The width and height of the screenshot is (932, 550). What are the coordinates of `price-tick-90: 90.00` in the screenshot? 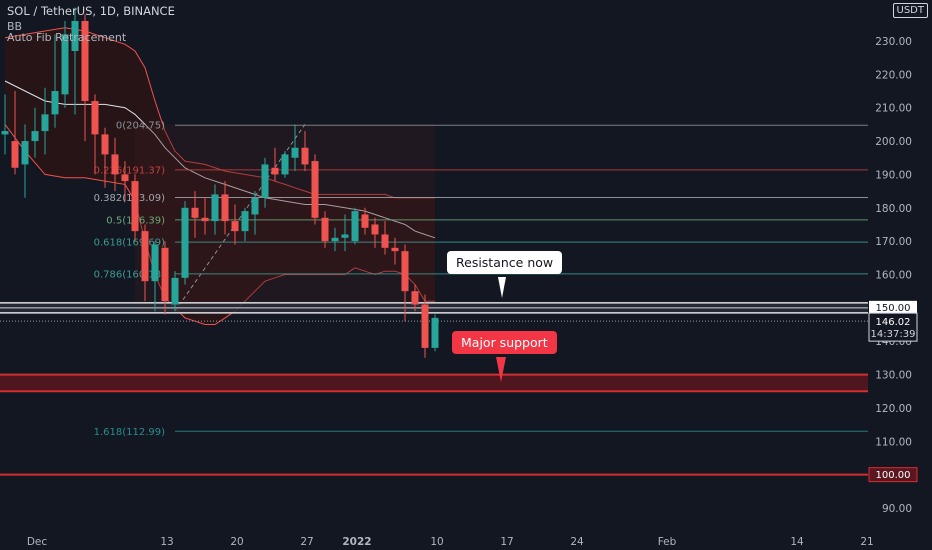 It's located at (897, 509).